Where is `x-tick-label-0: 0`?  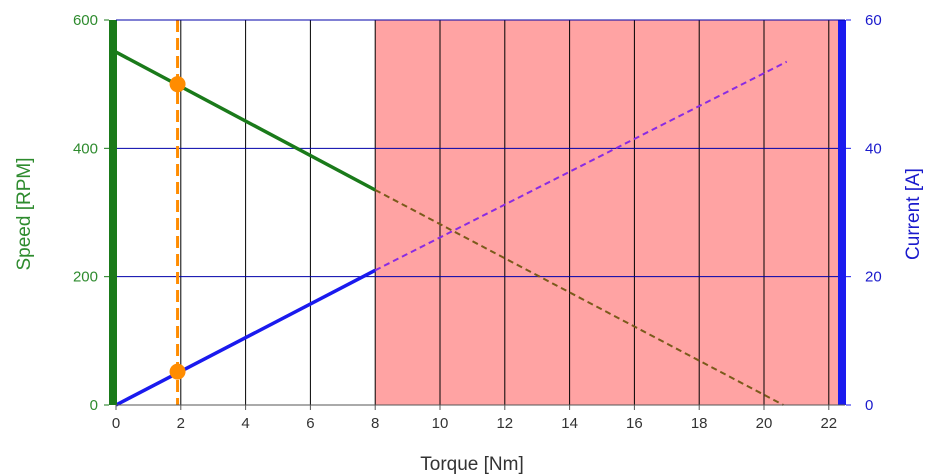 x-tick-label-0: 0 is located at coordinates (116, 423).